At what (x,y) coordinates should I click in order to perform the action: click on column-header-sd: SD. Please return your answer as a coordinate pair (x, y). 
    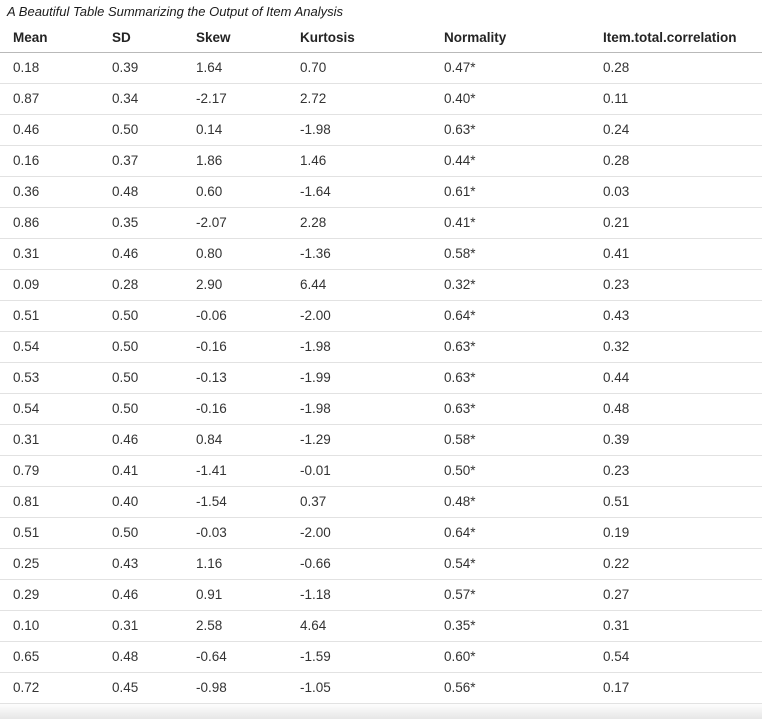
    Looking at the image, I should click on (154, 38).